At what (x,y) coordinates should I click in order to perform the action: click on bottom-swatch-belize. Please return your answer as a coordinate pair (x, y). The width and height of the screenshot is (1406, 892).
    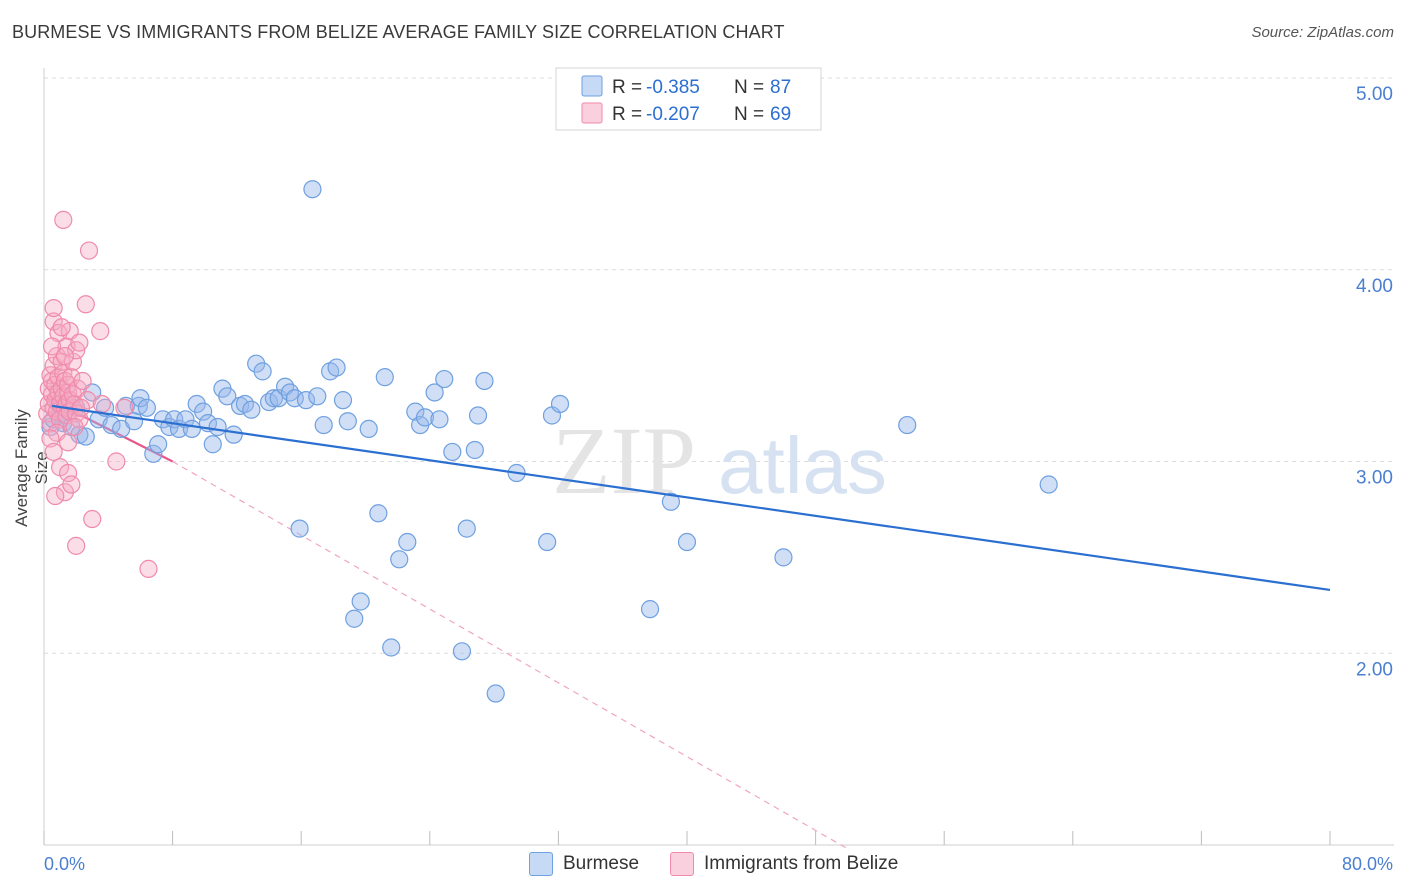
    Looking at the image, I should click on (682, 864).